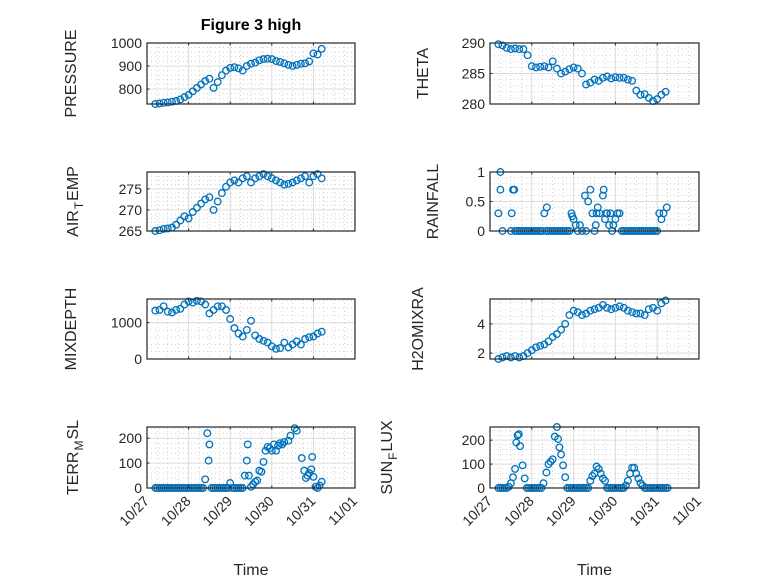 The image size is (778, 583). I want to click on y-axis-label: H2OMIXRA, so click(418, 329).